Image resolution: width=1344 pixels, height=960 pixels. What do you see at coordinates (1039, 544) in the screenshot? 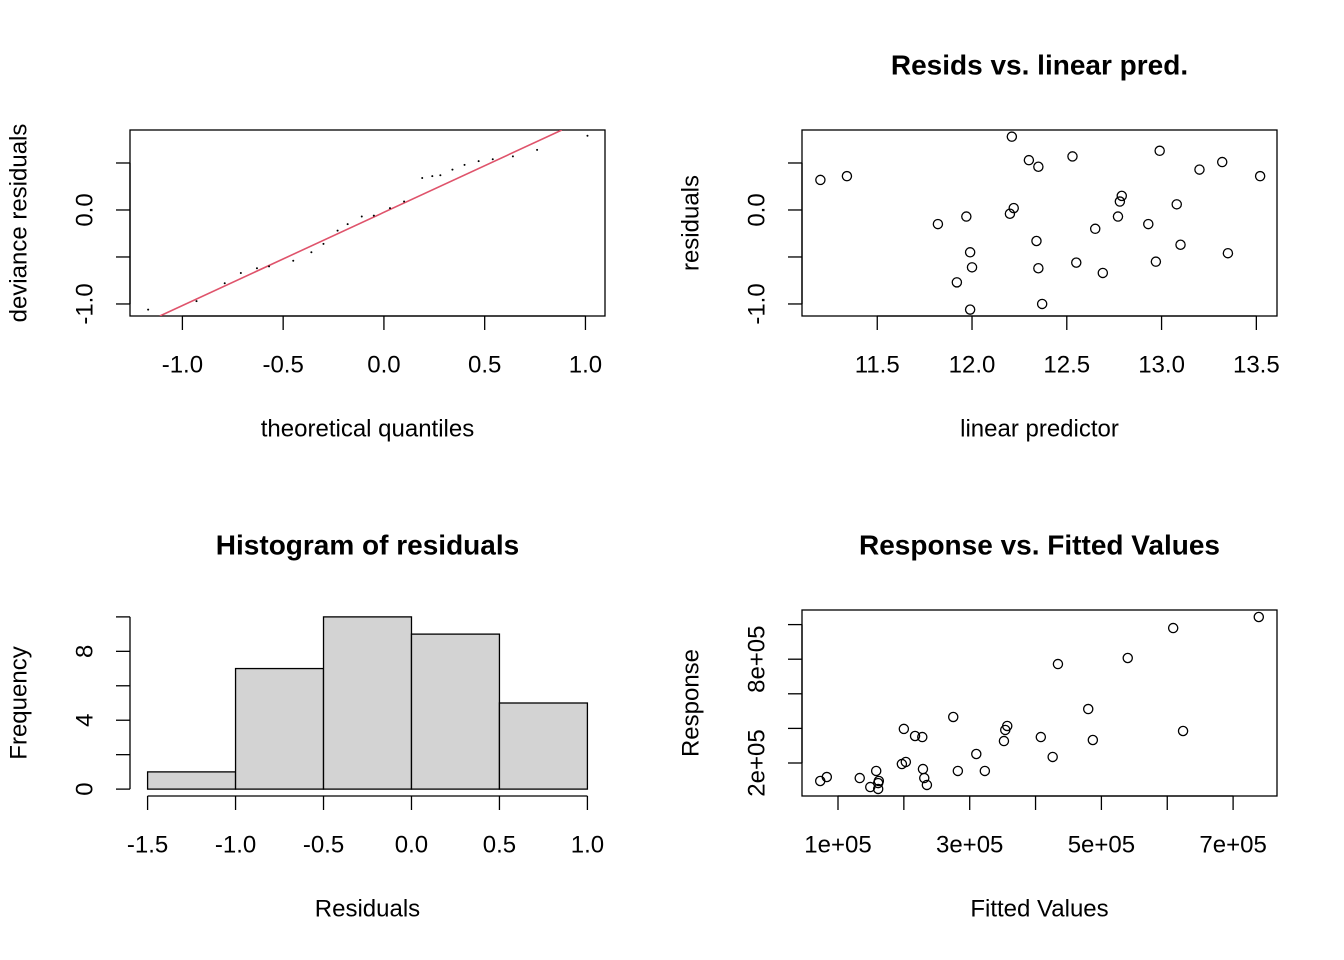
I see `chart-title: Response vs. Fitted Values` at bounding box center [1039, 544].